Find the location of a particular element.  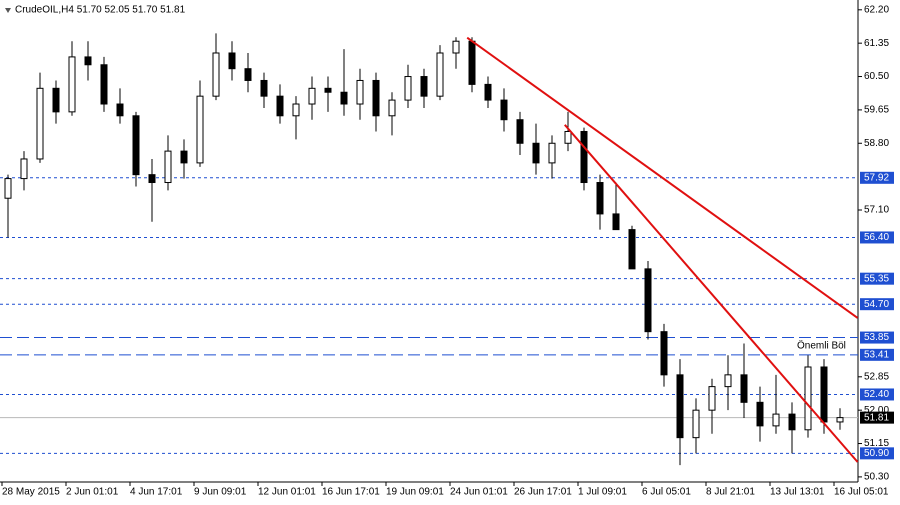

y-tick-label: 61.35 is located at coordinates (876, 43).